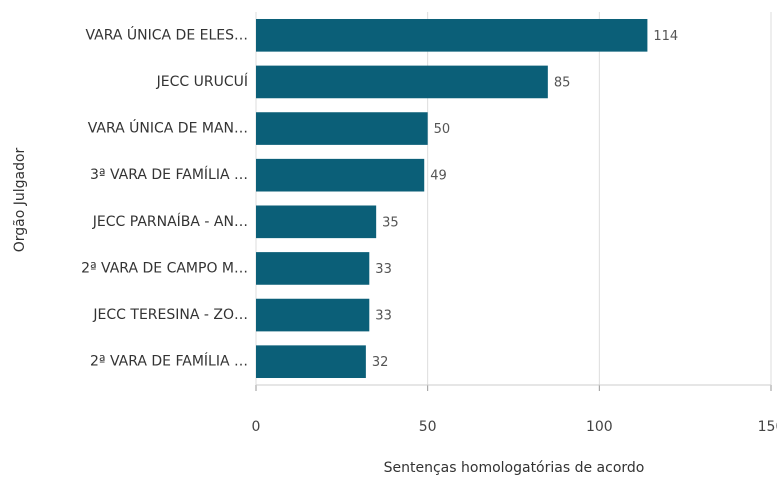 The width and height of the screenshot is (777, 479). What do you see at coordinates (514, 468) in the screenshot?
I see `x-axis-title: Sentenças homologatórias de acordo` at bounding box center [514, 468].